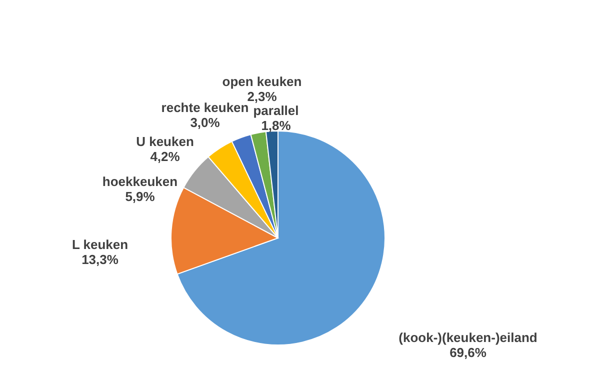 Image resolution: width=605 pixels, height=371 pixels. I want to click on slice-label: parallel, so click(276, 110).